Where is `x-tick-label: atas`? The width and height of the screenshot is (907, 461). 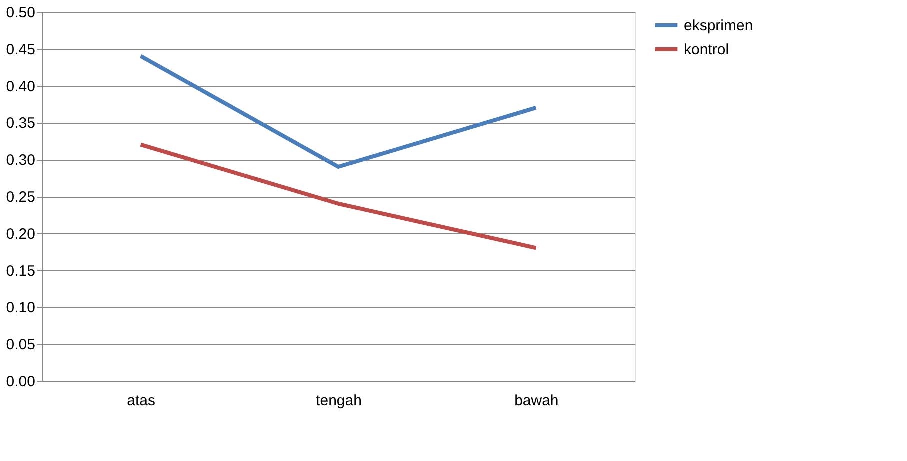
x-tick-label: atas is located at coordinates (141, 401).